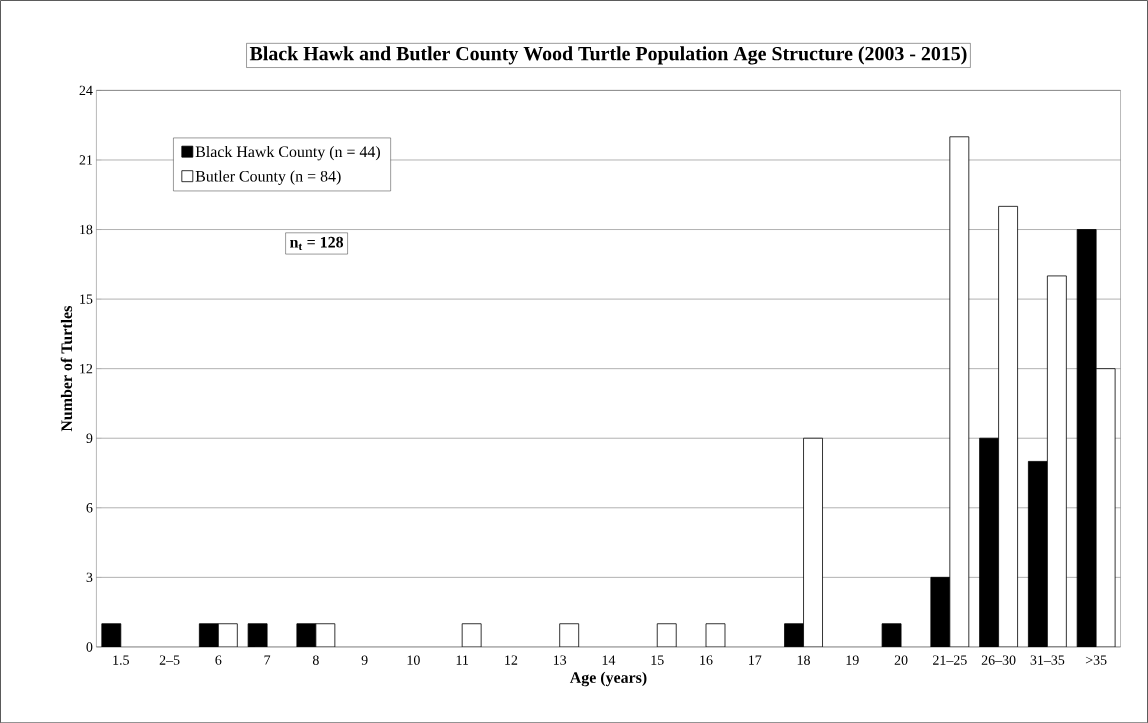 The height and width of the screenshot is (723, 1148). I want to click on x-tick-label: 13, so click(560, 660).